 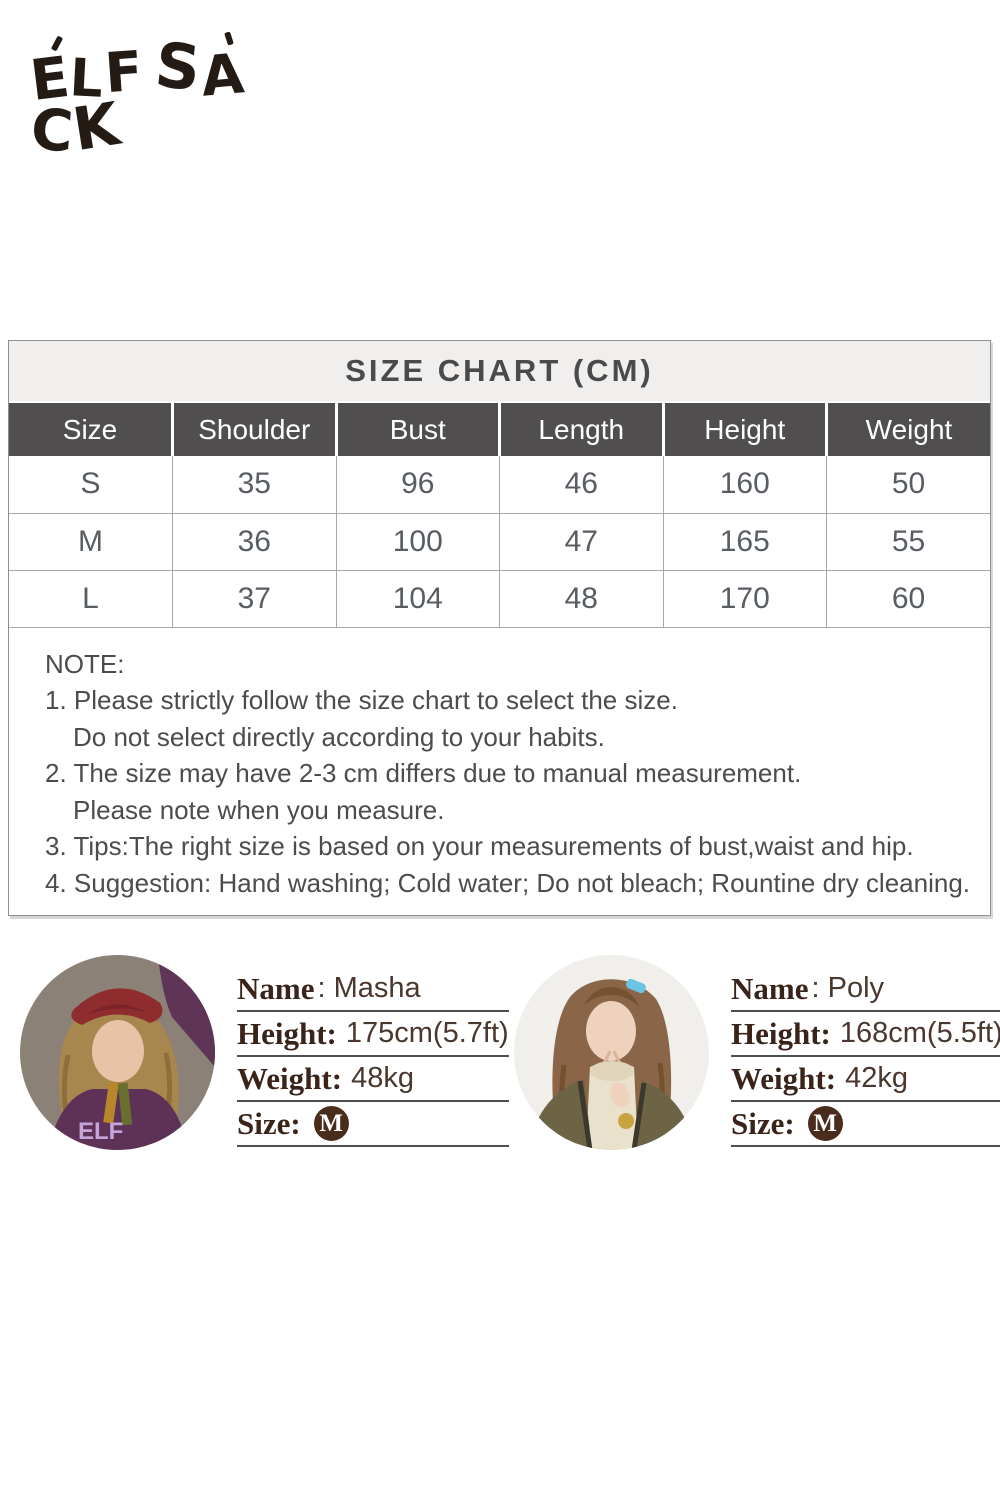 What do you see at coordinates (907, 429) in the screenshot?
I see `column-header-weight: Weight` at bounding box center [907, 429].